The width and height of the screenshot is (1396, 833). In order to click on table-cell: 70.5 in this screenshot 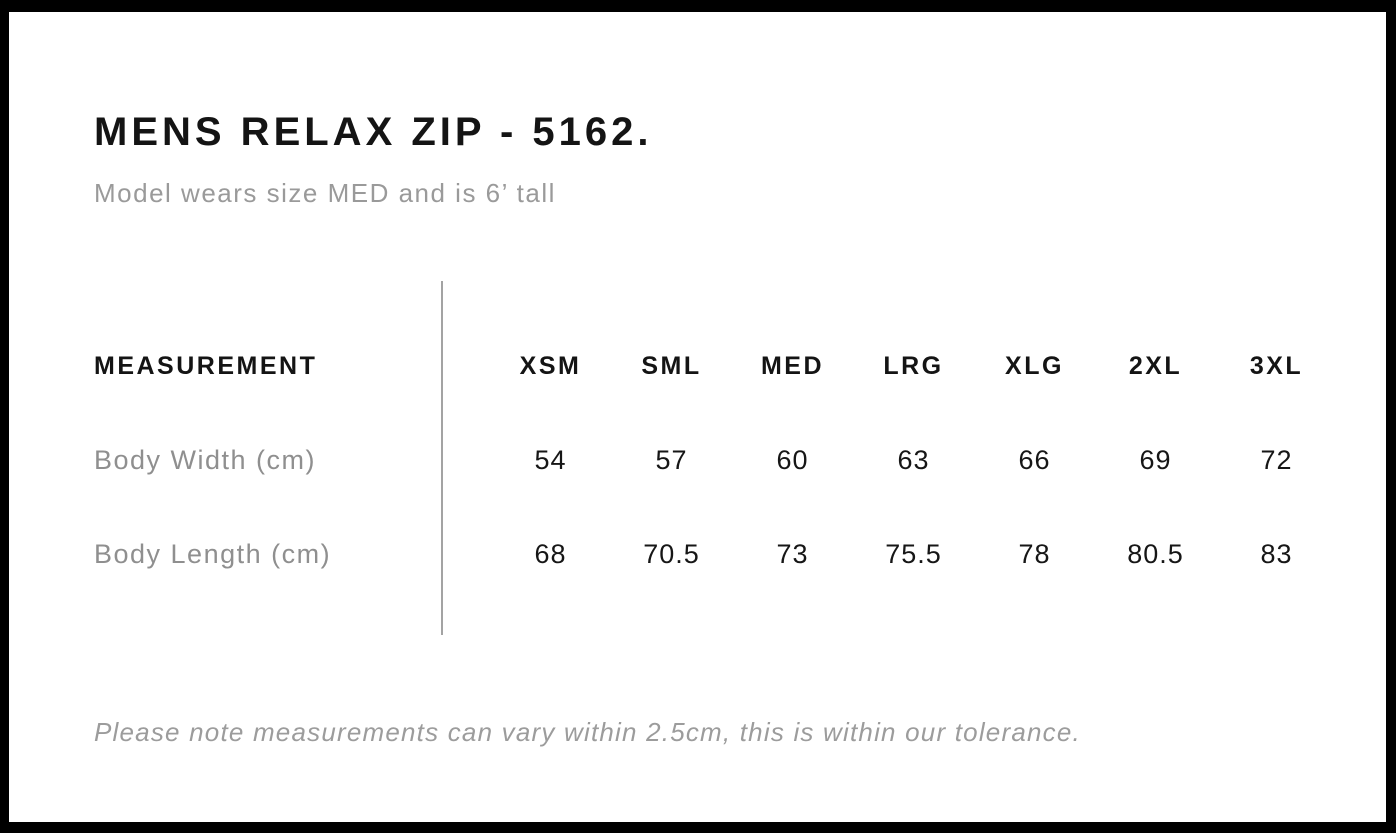, I will do `click(671, 553)`.